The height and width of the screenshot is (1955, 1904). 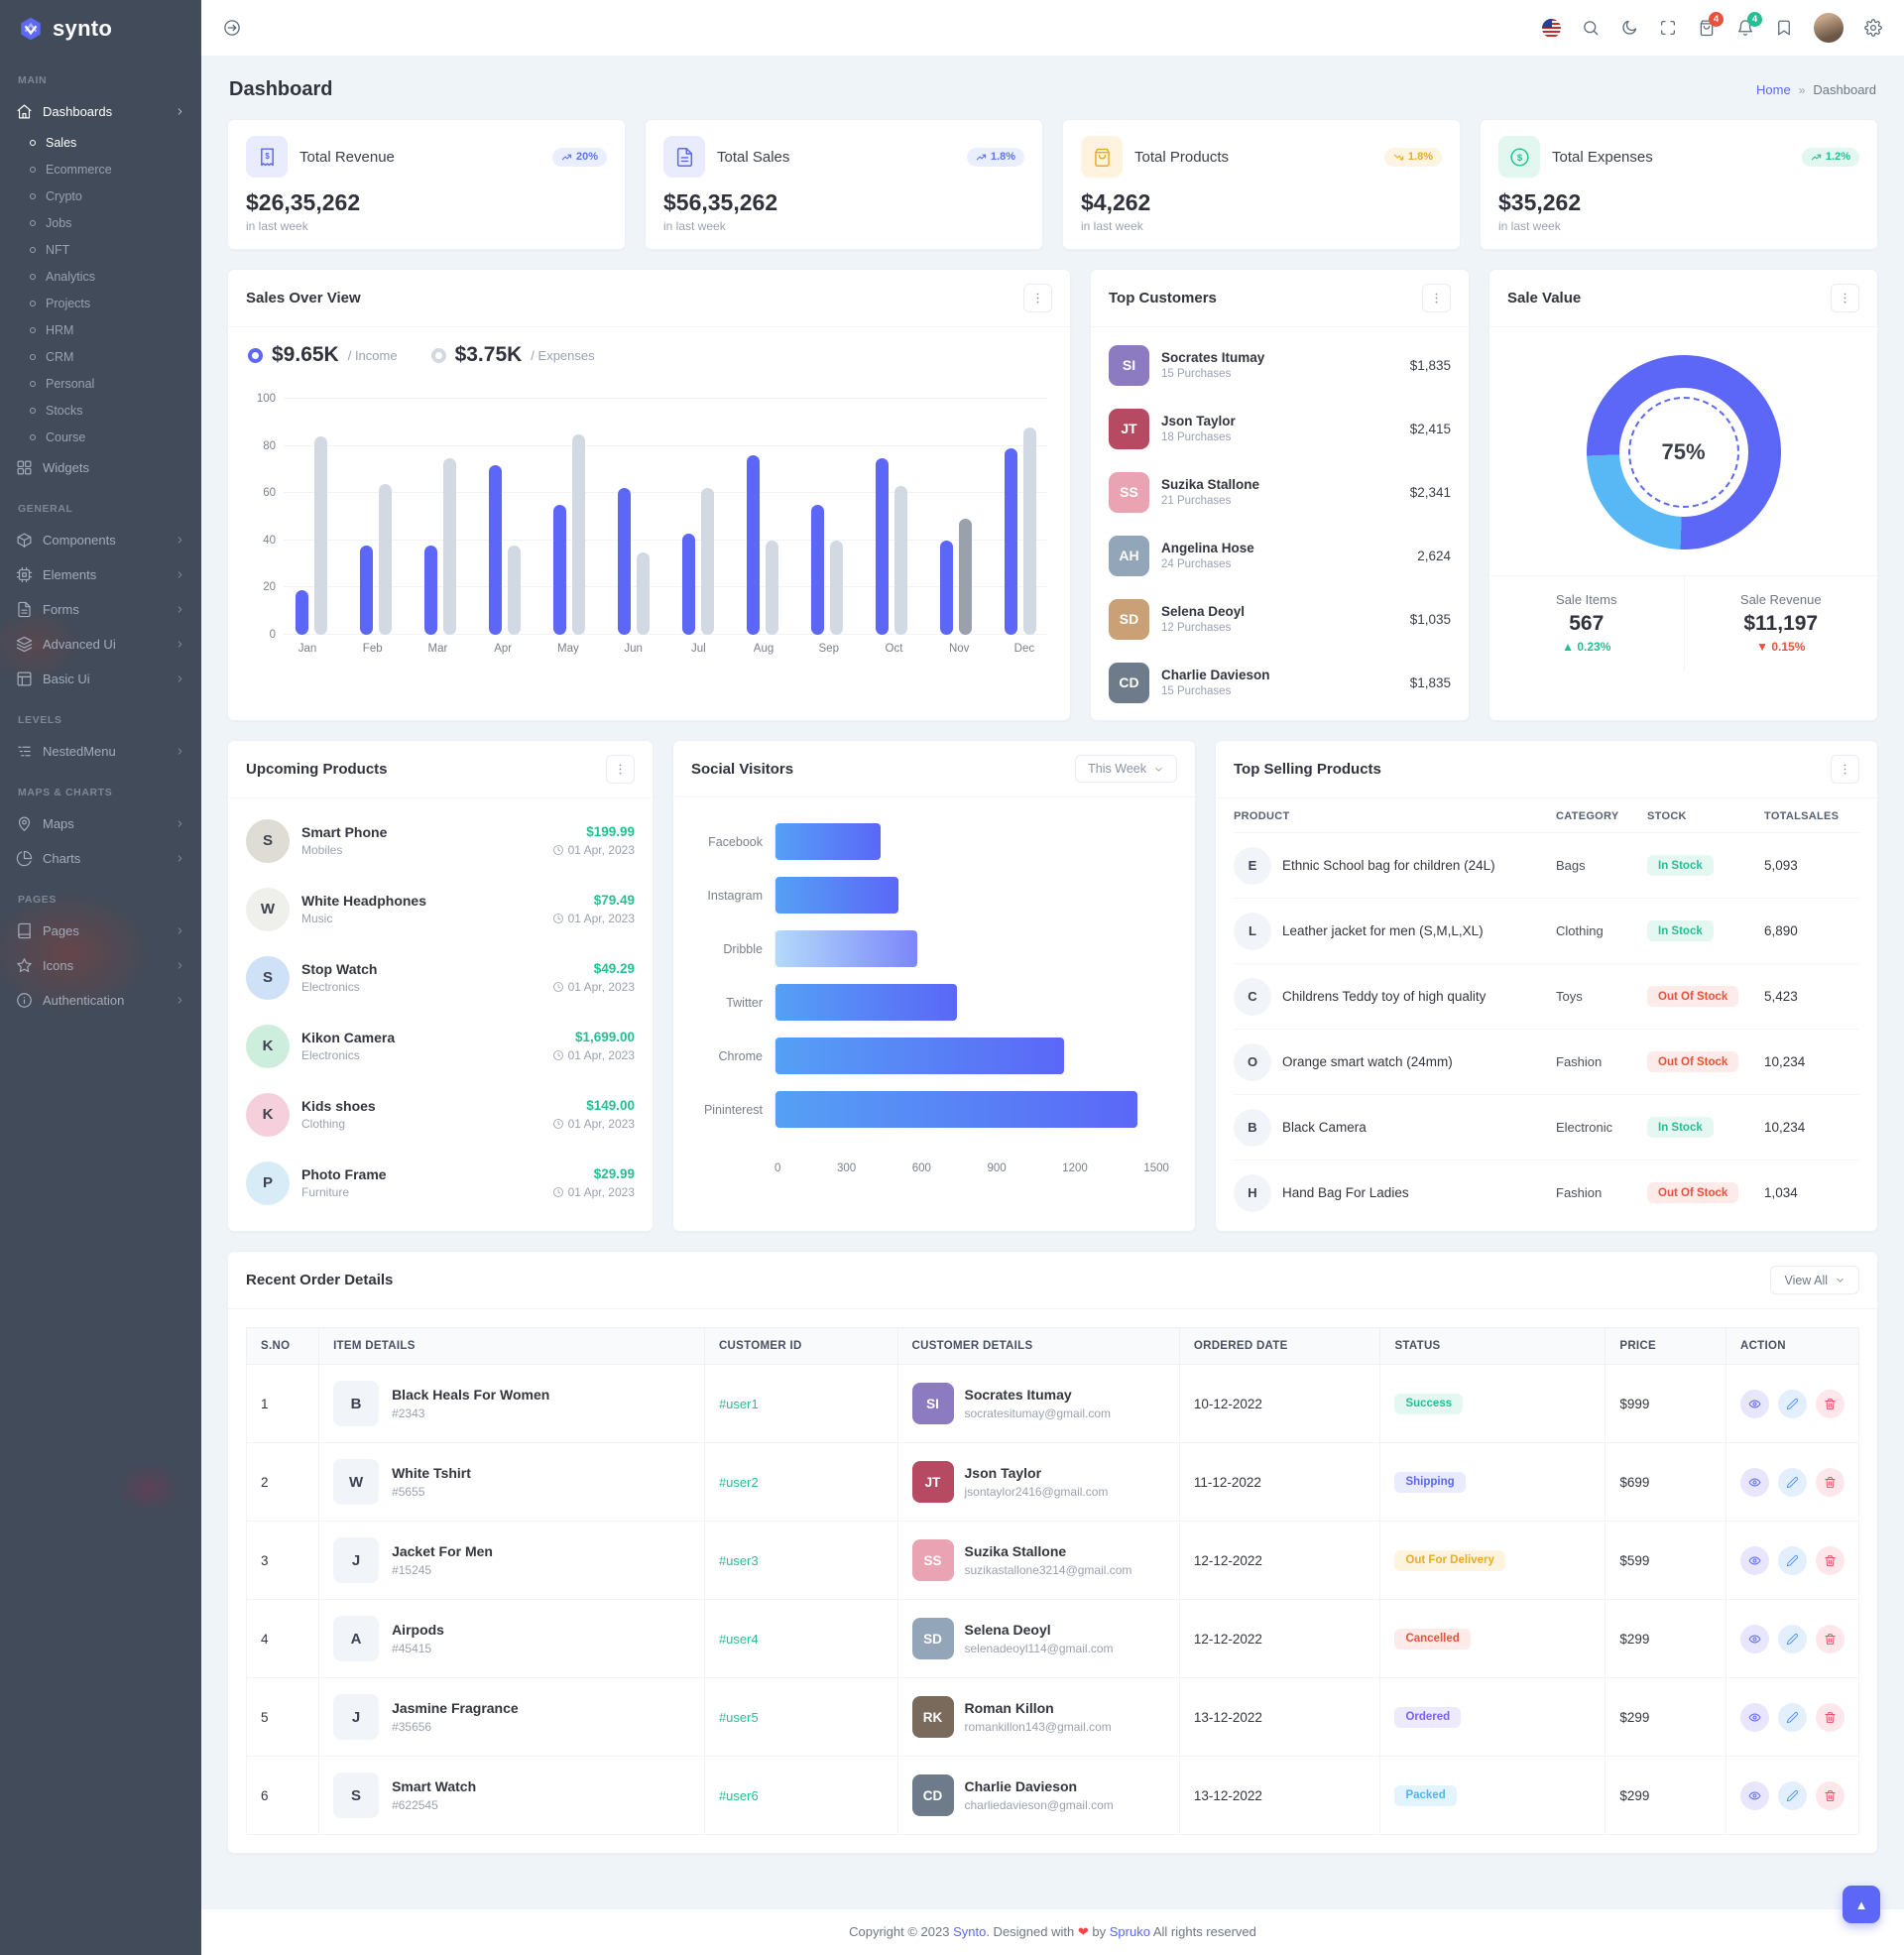 I want to click on sidebar-item-elements: Elements, so click(x=100, y=574).